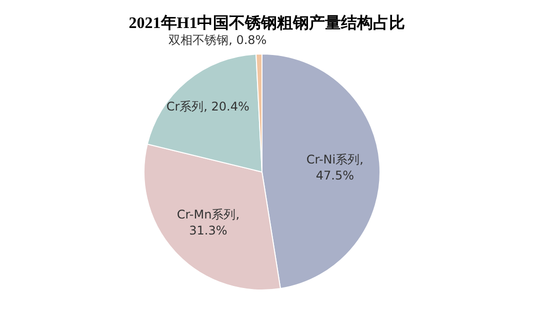 This screenshot has width=535, height=335. I want to click on chart-title: 2021年H1中国不锈钢粗钢产量结构占比, so click(267, 23).